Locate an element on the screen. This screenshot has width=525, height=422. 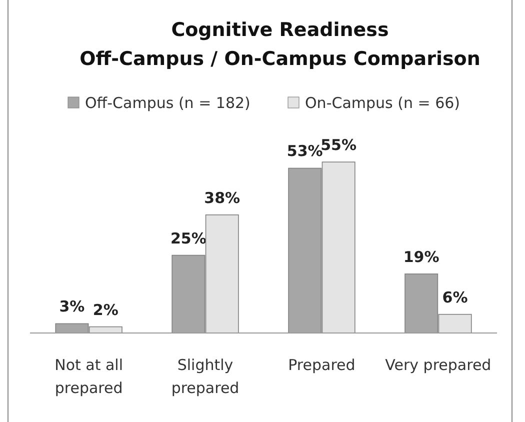
legend-label: On-Campus (n = 66) is located at coordinates (382, 103).